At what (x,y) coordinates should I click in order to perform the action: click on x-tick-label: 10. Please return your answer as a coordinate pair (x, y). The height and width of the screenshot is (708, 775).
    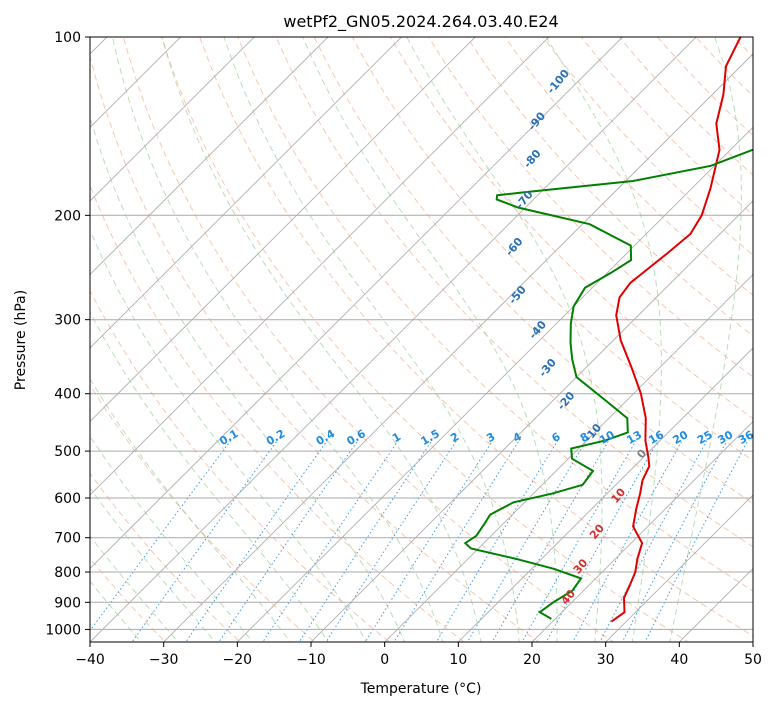
    Looking at the image, I should click on (458, 660).